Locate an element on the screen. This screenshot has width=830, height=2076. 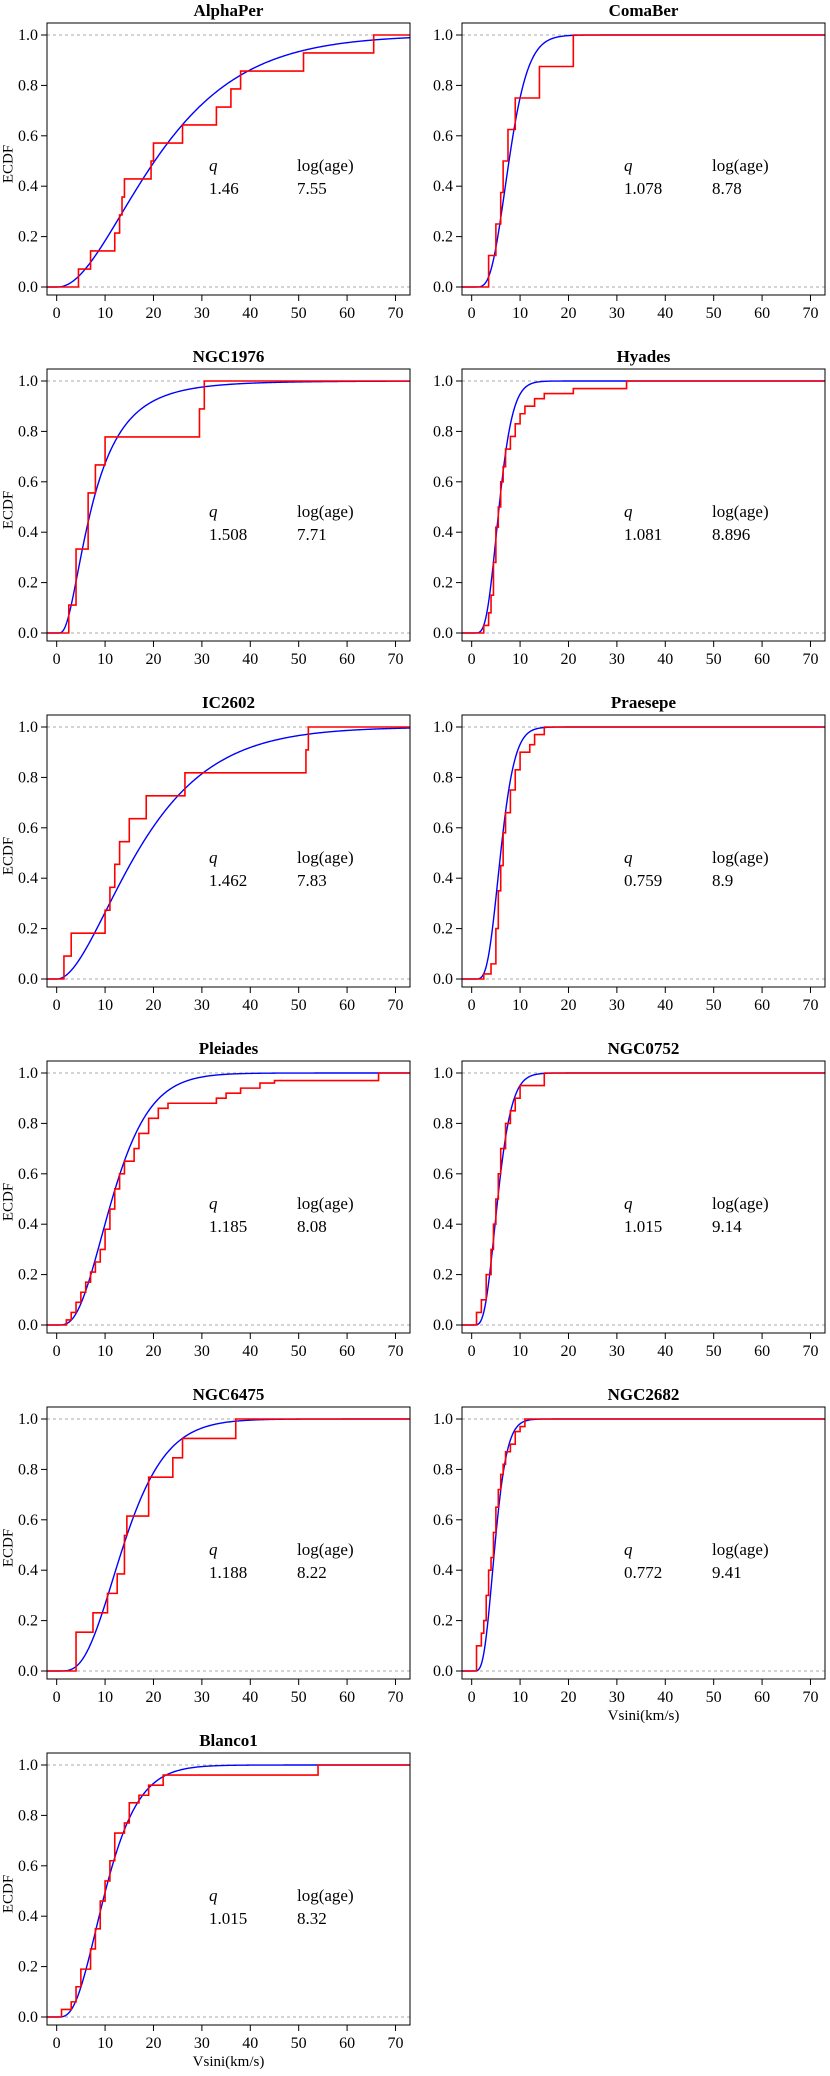
log-age-value: 7.55 is located at coordinates (312, 188).